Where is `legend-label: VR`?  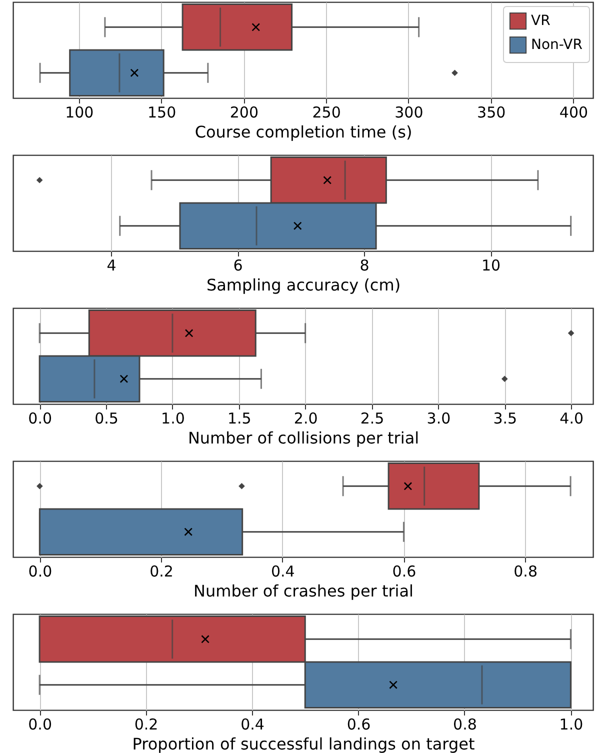
legend-label: VR is located at coordinates (541, 21).